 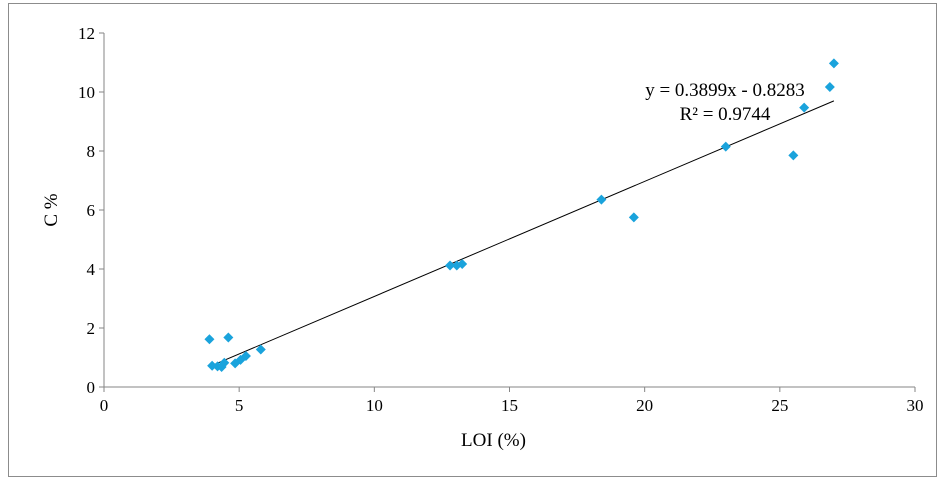 I want to click on y-tick-label: 2, so click(x=91, y=328).